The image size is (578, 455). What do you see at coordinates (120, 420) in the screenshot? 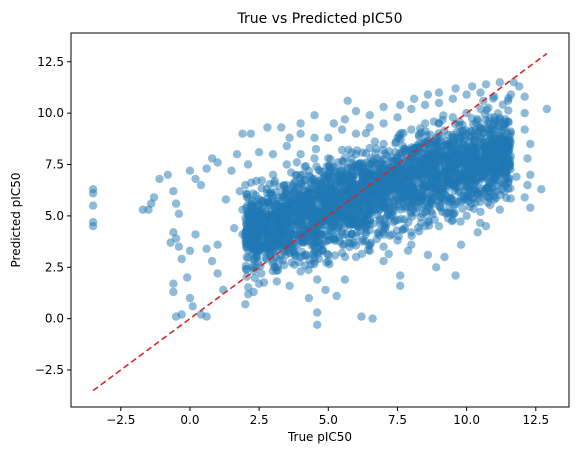
I see `x-tick-label: −2.5` at bounding box center [120, 420].